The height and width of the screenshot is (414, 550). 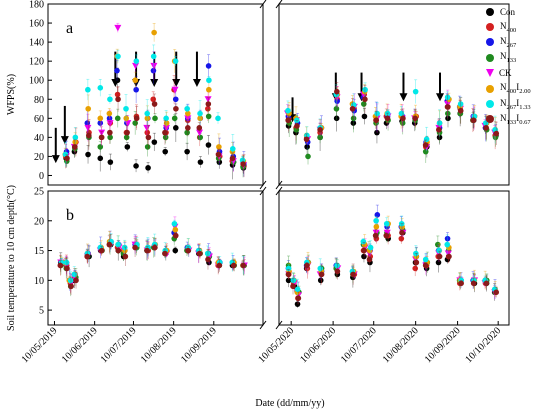 I want to click on y-tick-label: 0, so click(x=41, y=176).